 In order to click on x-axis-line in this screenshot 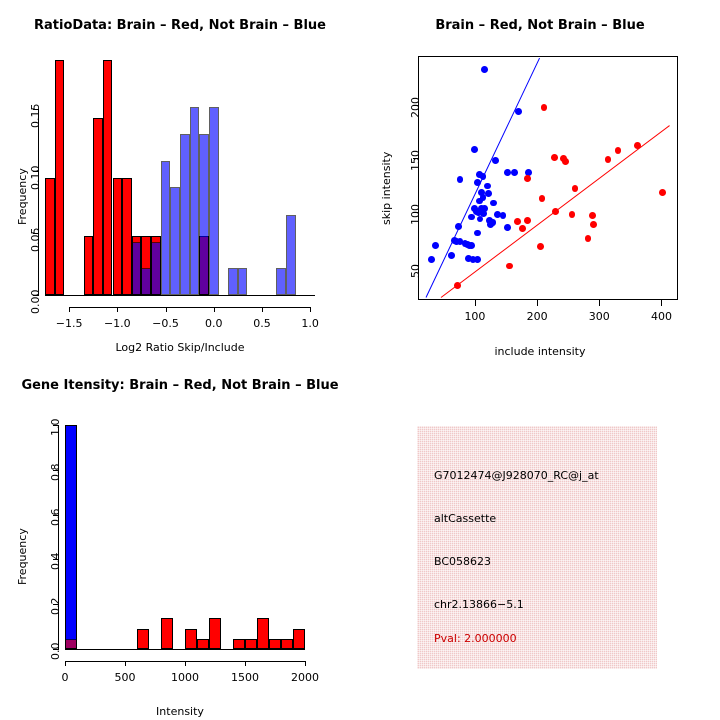, I will do `click(190, 307)`.